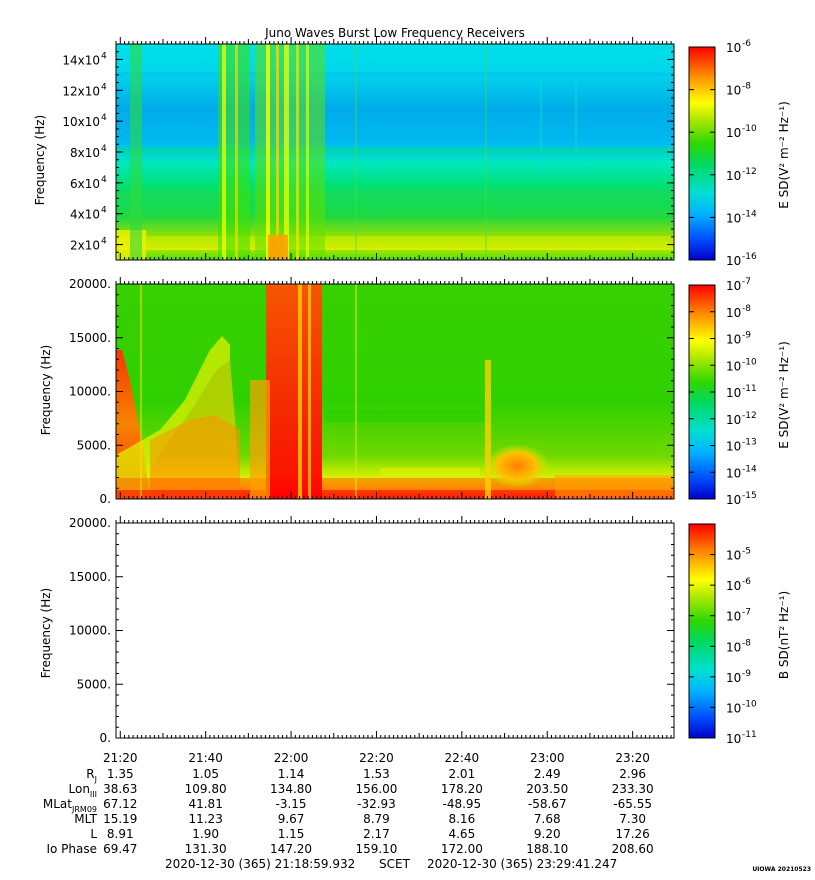  Describe the element at coordinates (547, 819) in the screenshot. I see `ephemeris-value: 7.68` at that location.